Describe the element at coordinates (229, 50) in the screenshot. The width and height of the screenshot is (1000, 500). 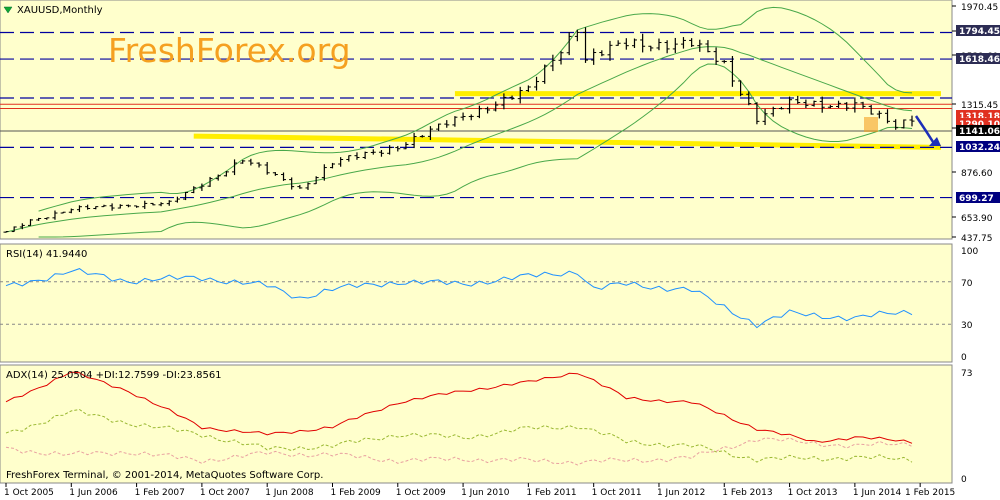
I see `watermark: FreshForex.org` at that location.